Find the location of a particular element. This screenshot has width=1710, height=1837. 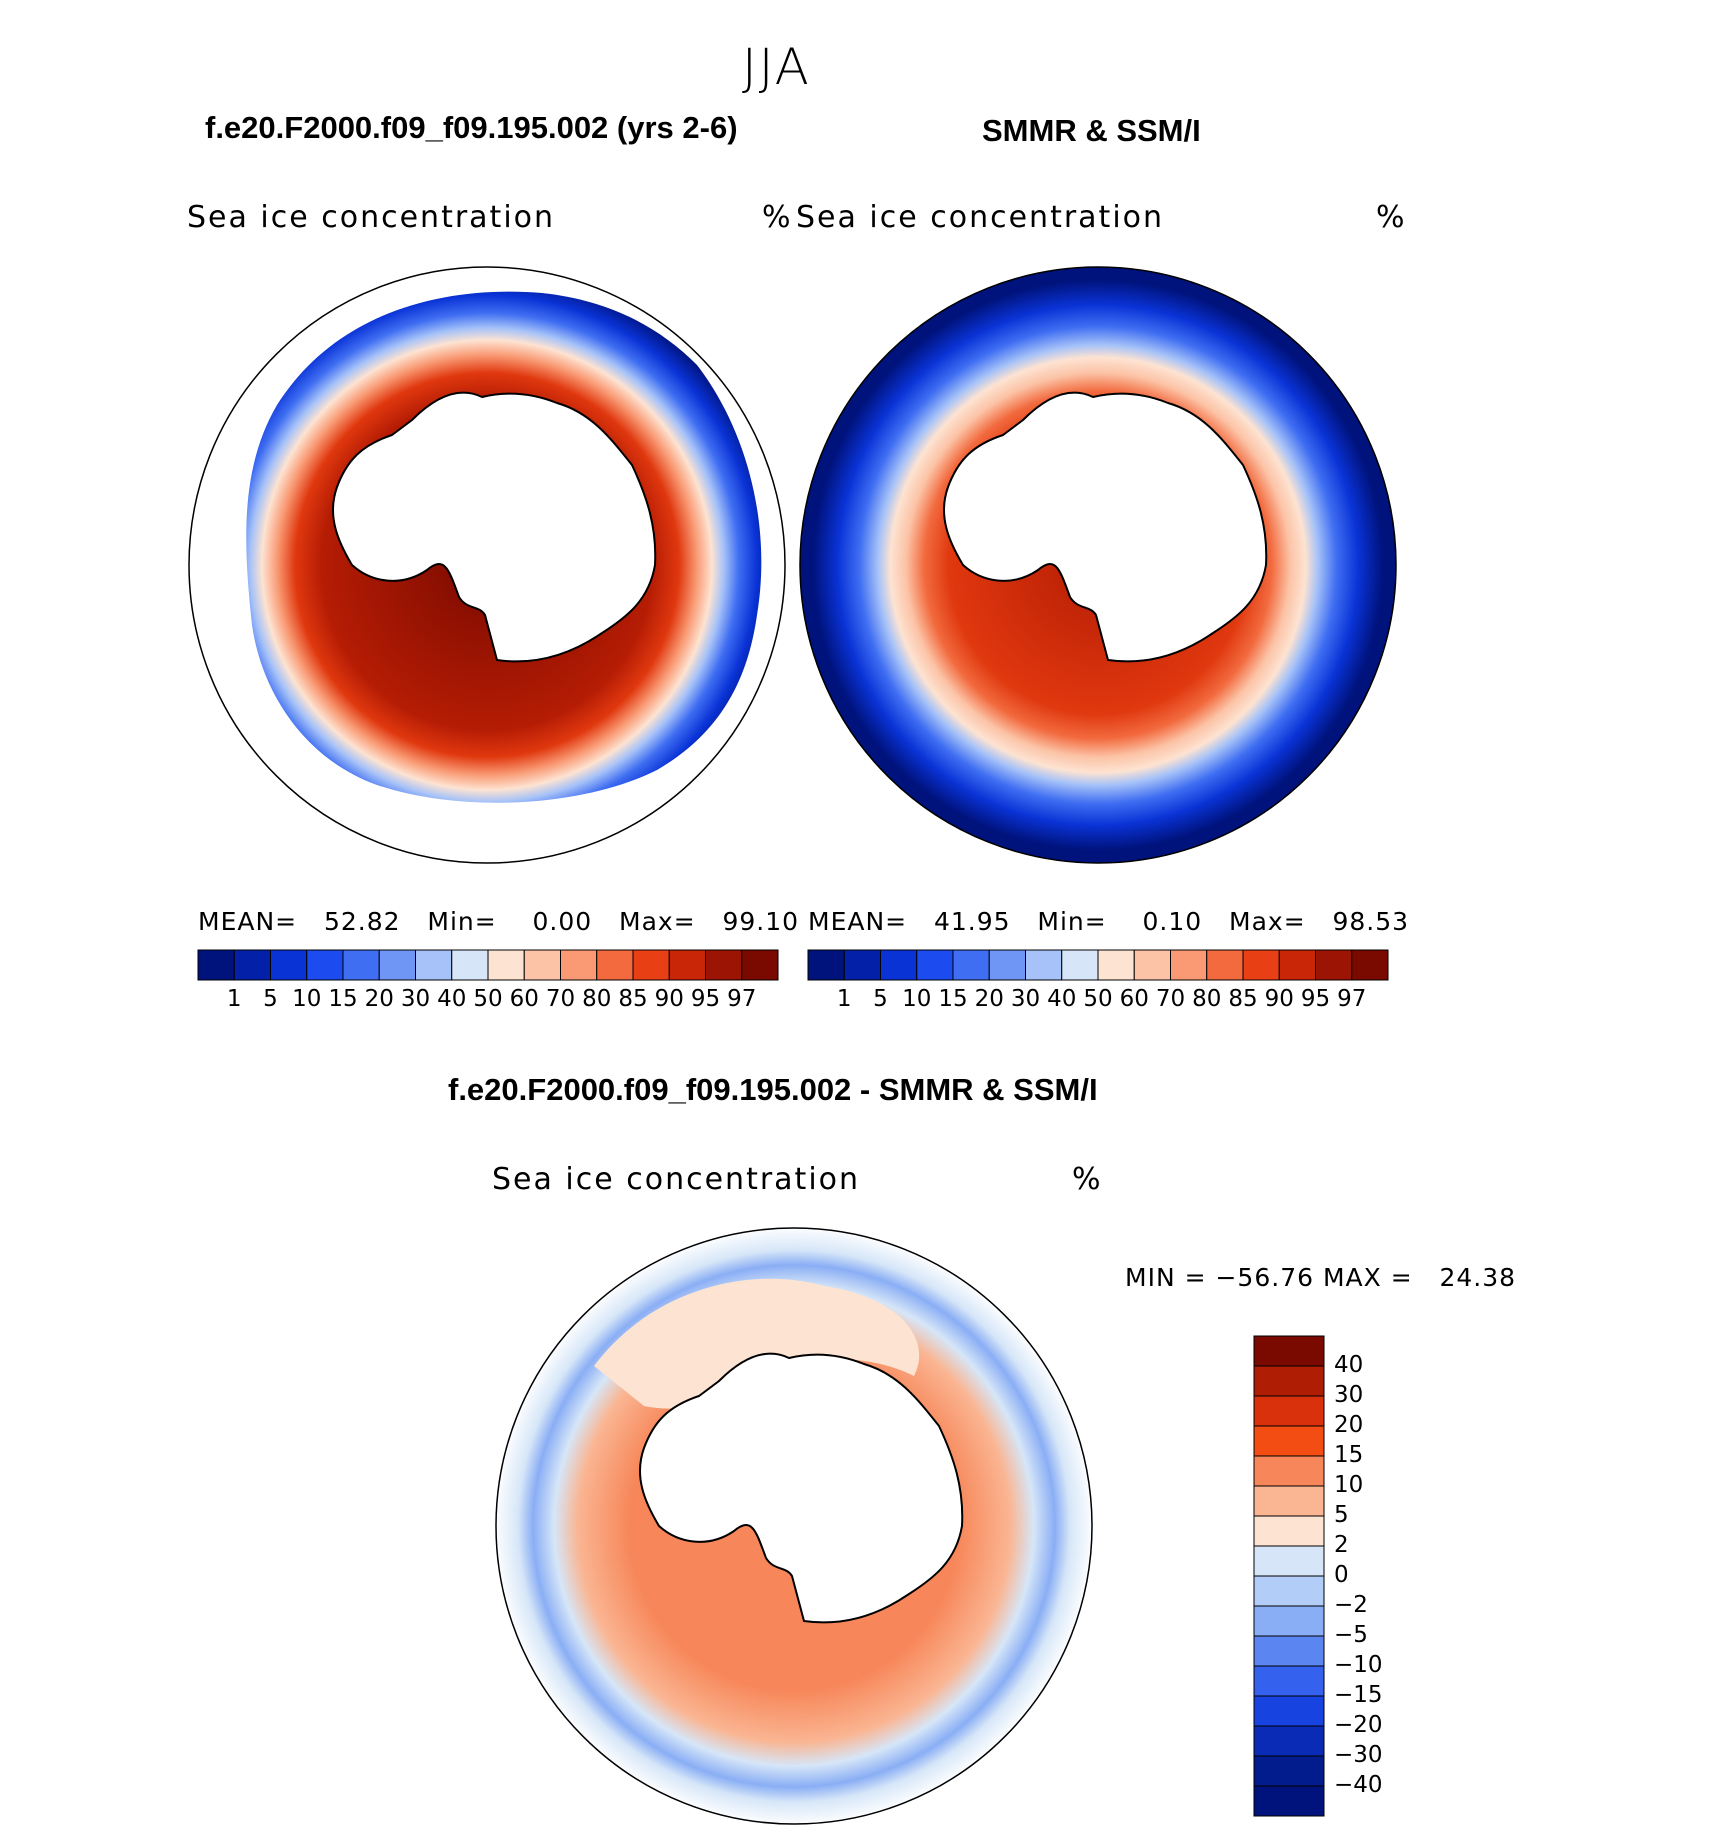

units-label-left: % is located at coordinates (777, 217).